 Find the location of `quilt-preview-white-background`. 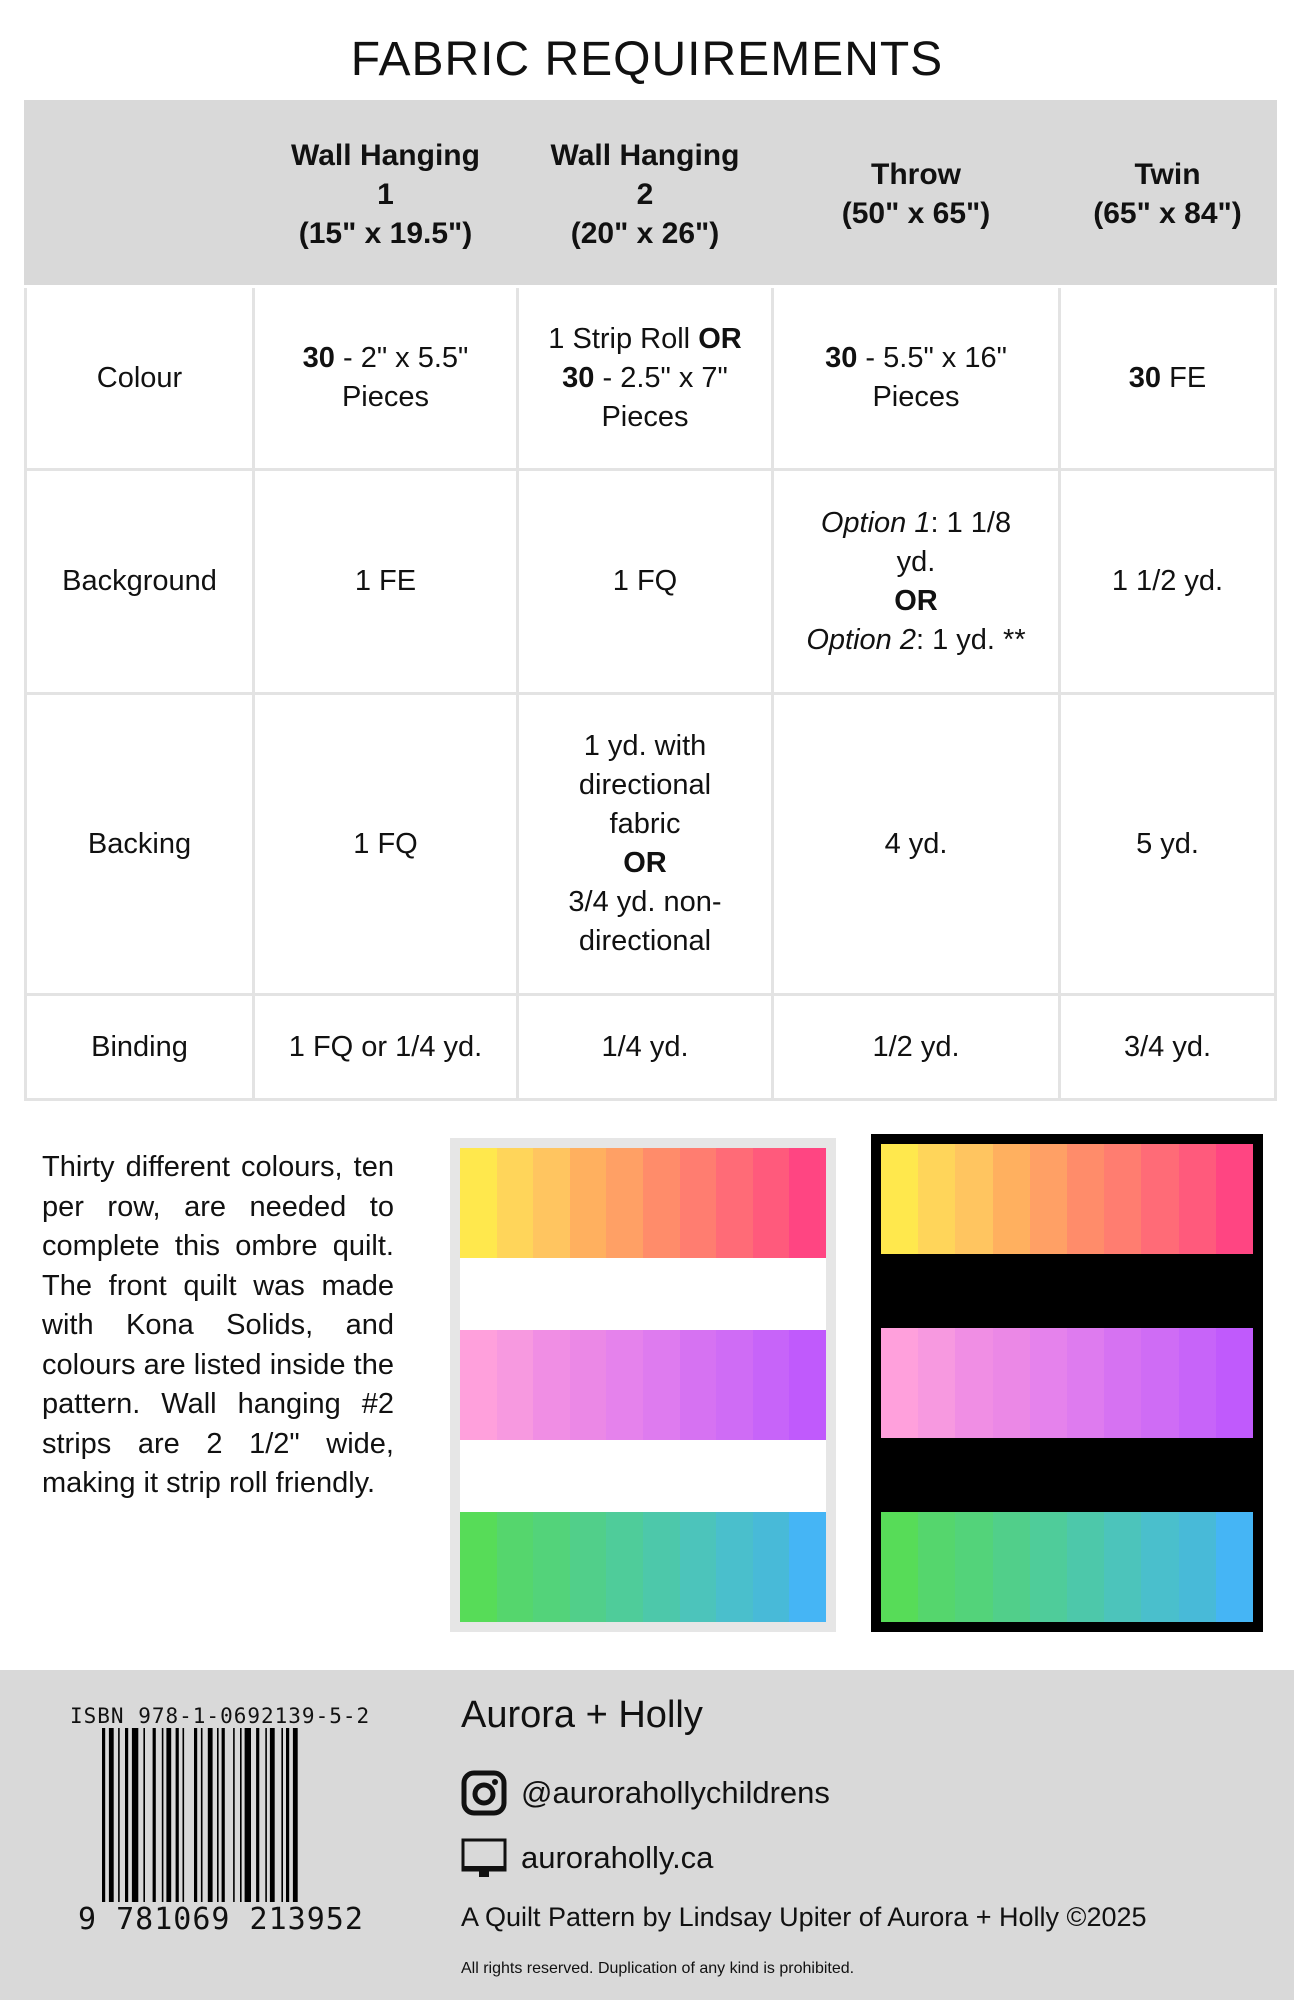

quilt-preview-white-background is located at coordinates (643, 1385).